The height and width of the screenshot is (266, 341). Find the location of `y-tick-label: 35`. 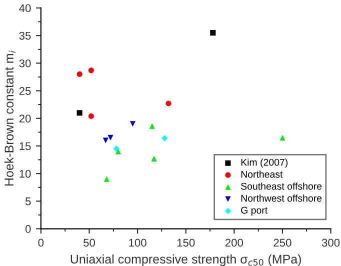

y-tick-label: 35 is located at coordinates (25, 36).